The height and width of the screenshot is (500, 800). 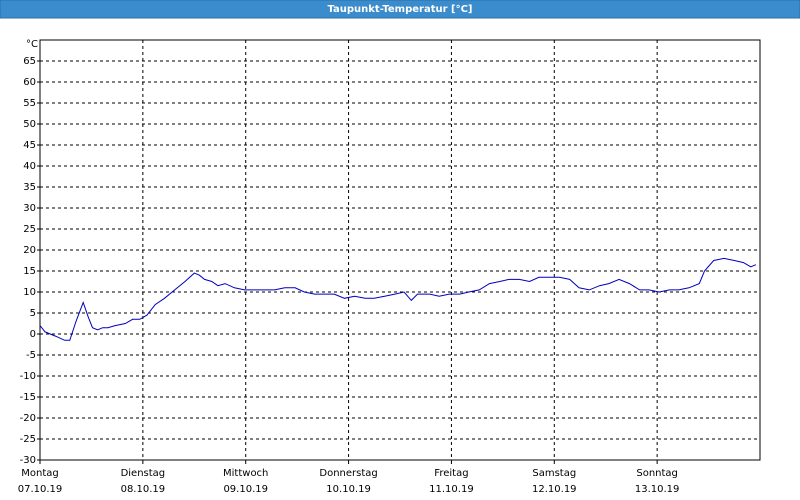 What do you see at coordinates (29, 124) in the screenshot?
I see `y-tick-label: 50` at bounding box center [29, 124].